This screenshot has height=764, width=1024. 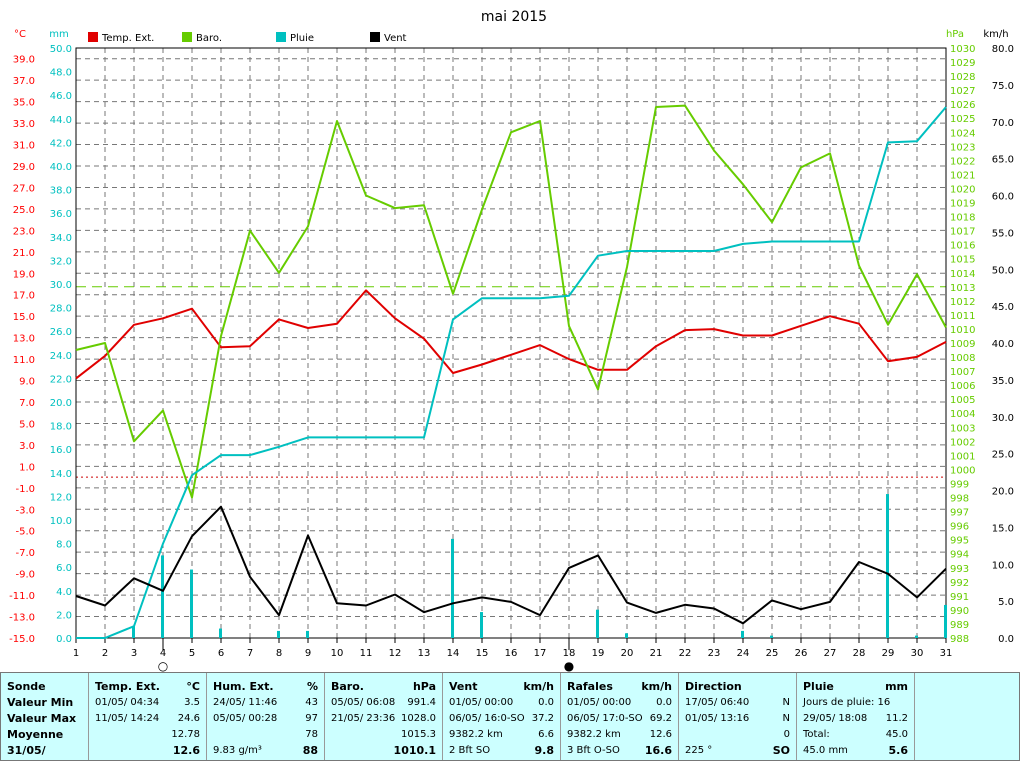 What do you see at coordinates (1006, 602) in the screenshot?
I see `wind-tick-label: 5.0` at bounding box center [1006, 602].